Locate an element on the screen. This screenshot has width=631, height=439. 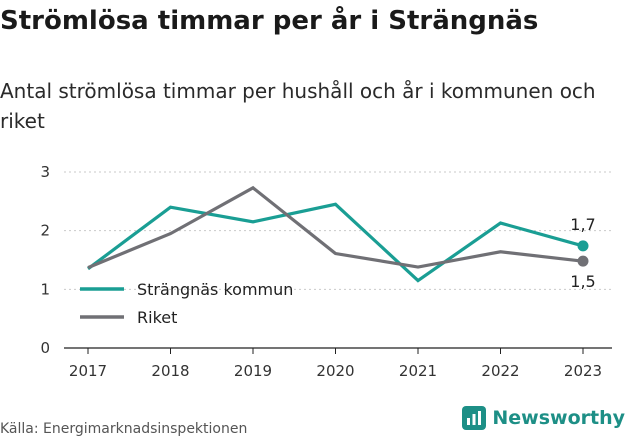
legend-label-1: Riket is located at coordinates (157, 317).